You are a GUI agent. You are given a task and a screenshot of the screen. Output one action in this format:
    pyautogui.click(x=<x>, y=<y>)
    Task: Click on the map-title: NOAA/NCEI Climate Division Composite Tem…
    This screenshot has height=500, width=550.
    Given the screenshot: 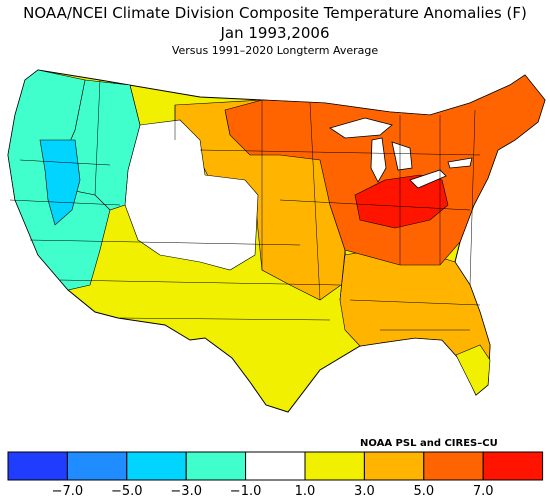 What is the action you would take?
    pyautogui.click(x=275, y=13)
    